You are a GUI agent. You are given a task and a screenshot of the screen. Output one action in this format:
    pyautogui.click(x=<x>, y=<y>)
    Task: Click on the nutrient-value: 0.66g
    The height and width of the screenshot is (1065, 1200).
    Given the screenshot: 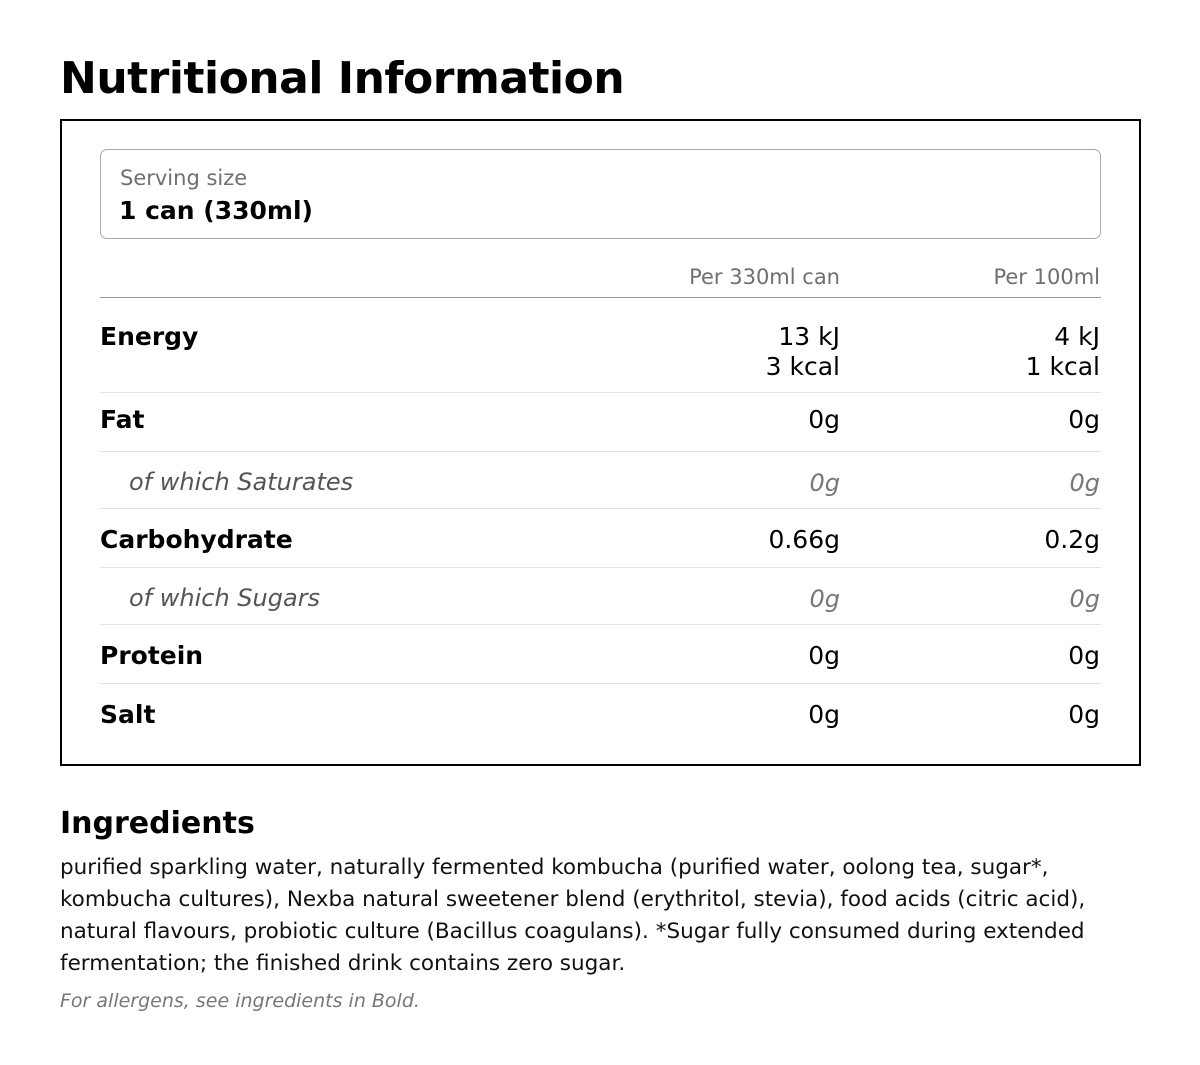 What is the action you would take?
    pyautogui.click(x=804, y=539)
    